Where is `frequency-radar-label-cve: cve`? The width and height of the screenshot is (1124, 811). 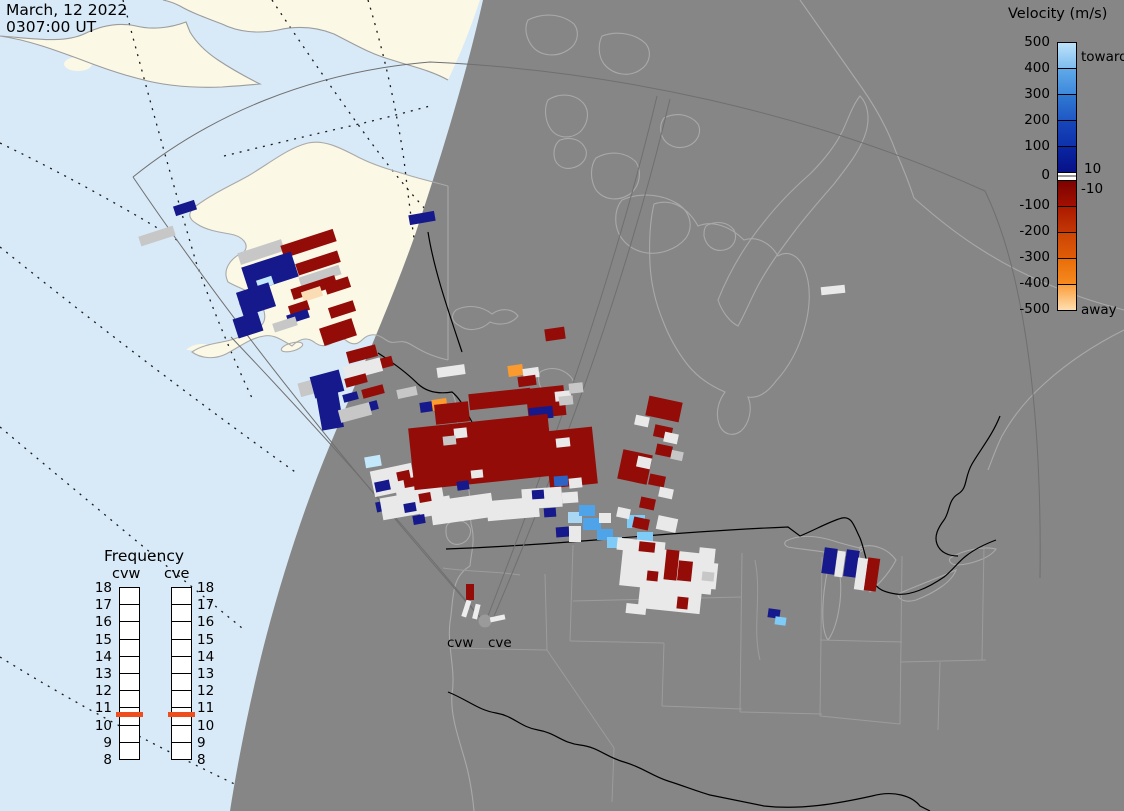
frequency-radar-label-cve: cve is located at coordinates (177, 574).